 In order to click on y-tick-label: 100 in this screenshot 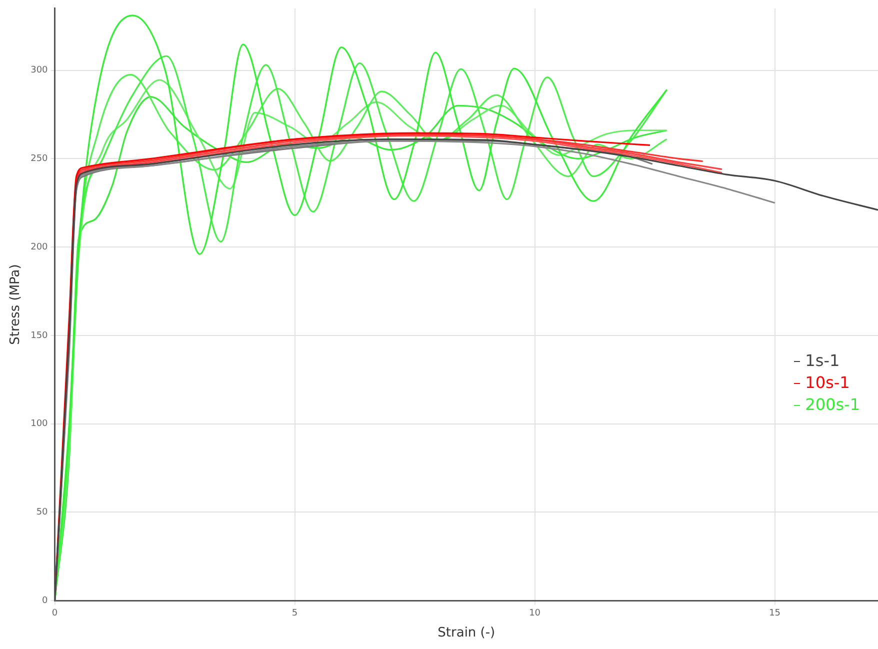, I will do `click(39, 424)`.